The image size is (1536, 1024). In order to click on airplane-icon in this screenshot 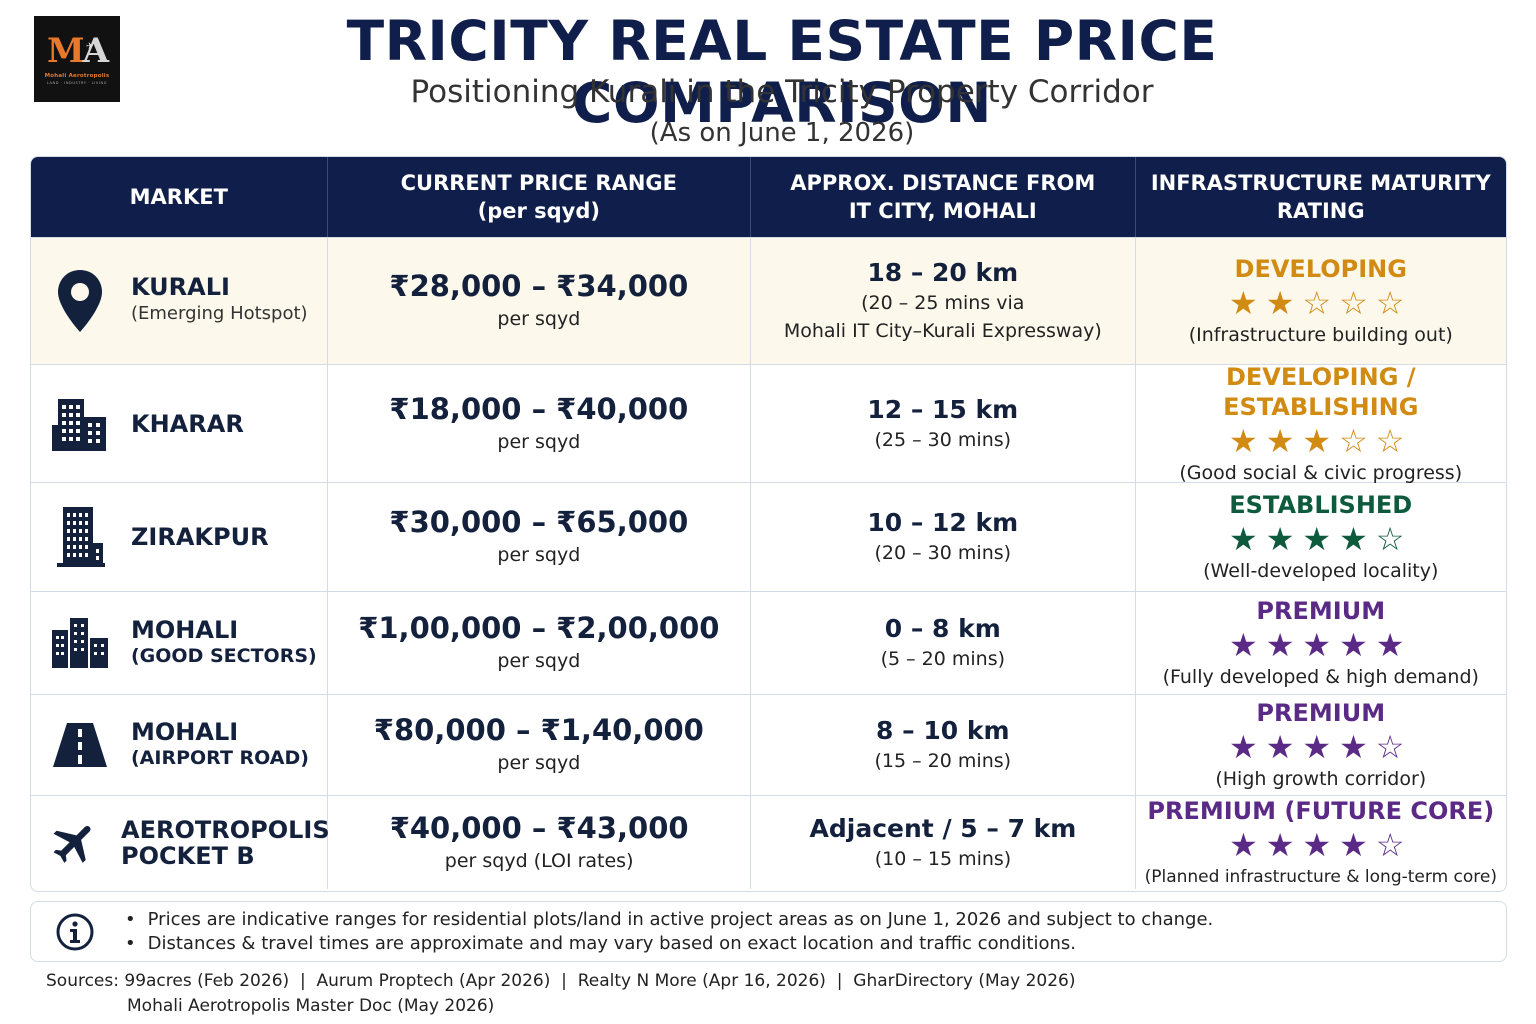, I will do `click(75, 843)`.